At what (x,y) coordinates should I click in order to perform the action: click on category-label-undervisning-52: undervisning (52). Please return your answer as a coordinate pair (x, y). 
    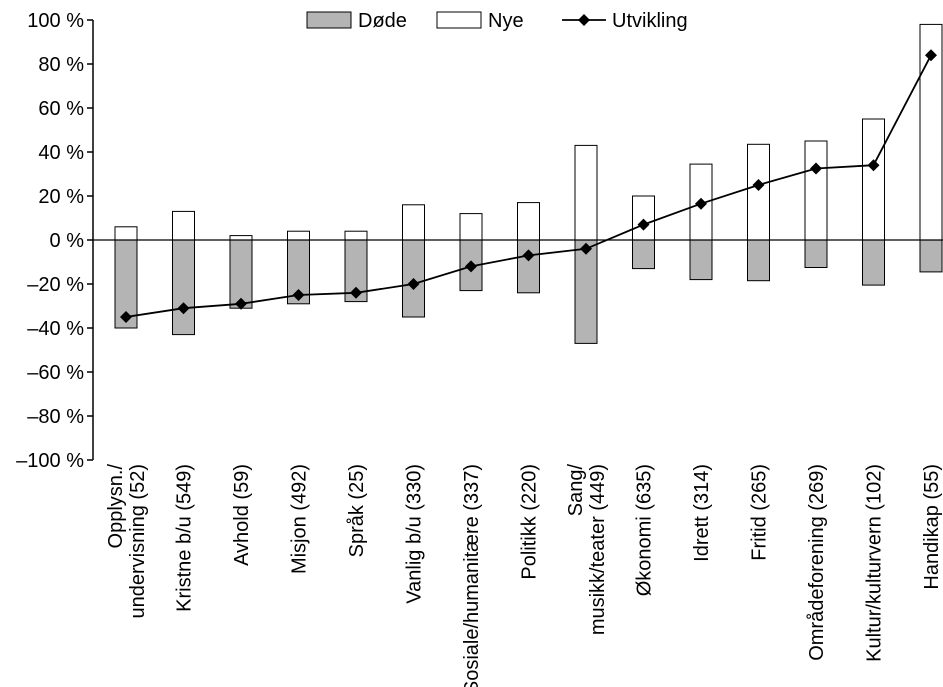
    Looking at the image, I should click on (138, 541).